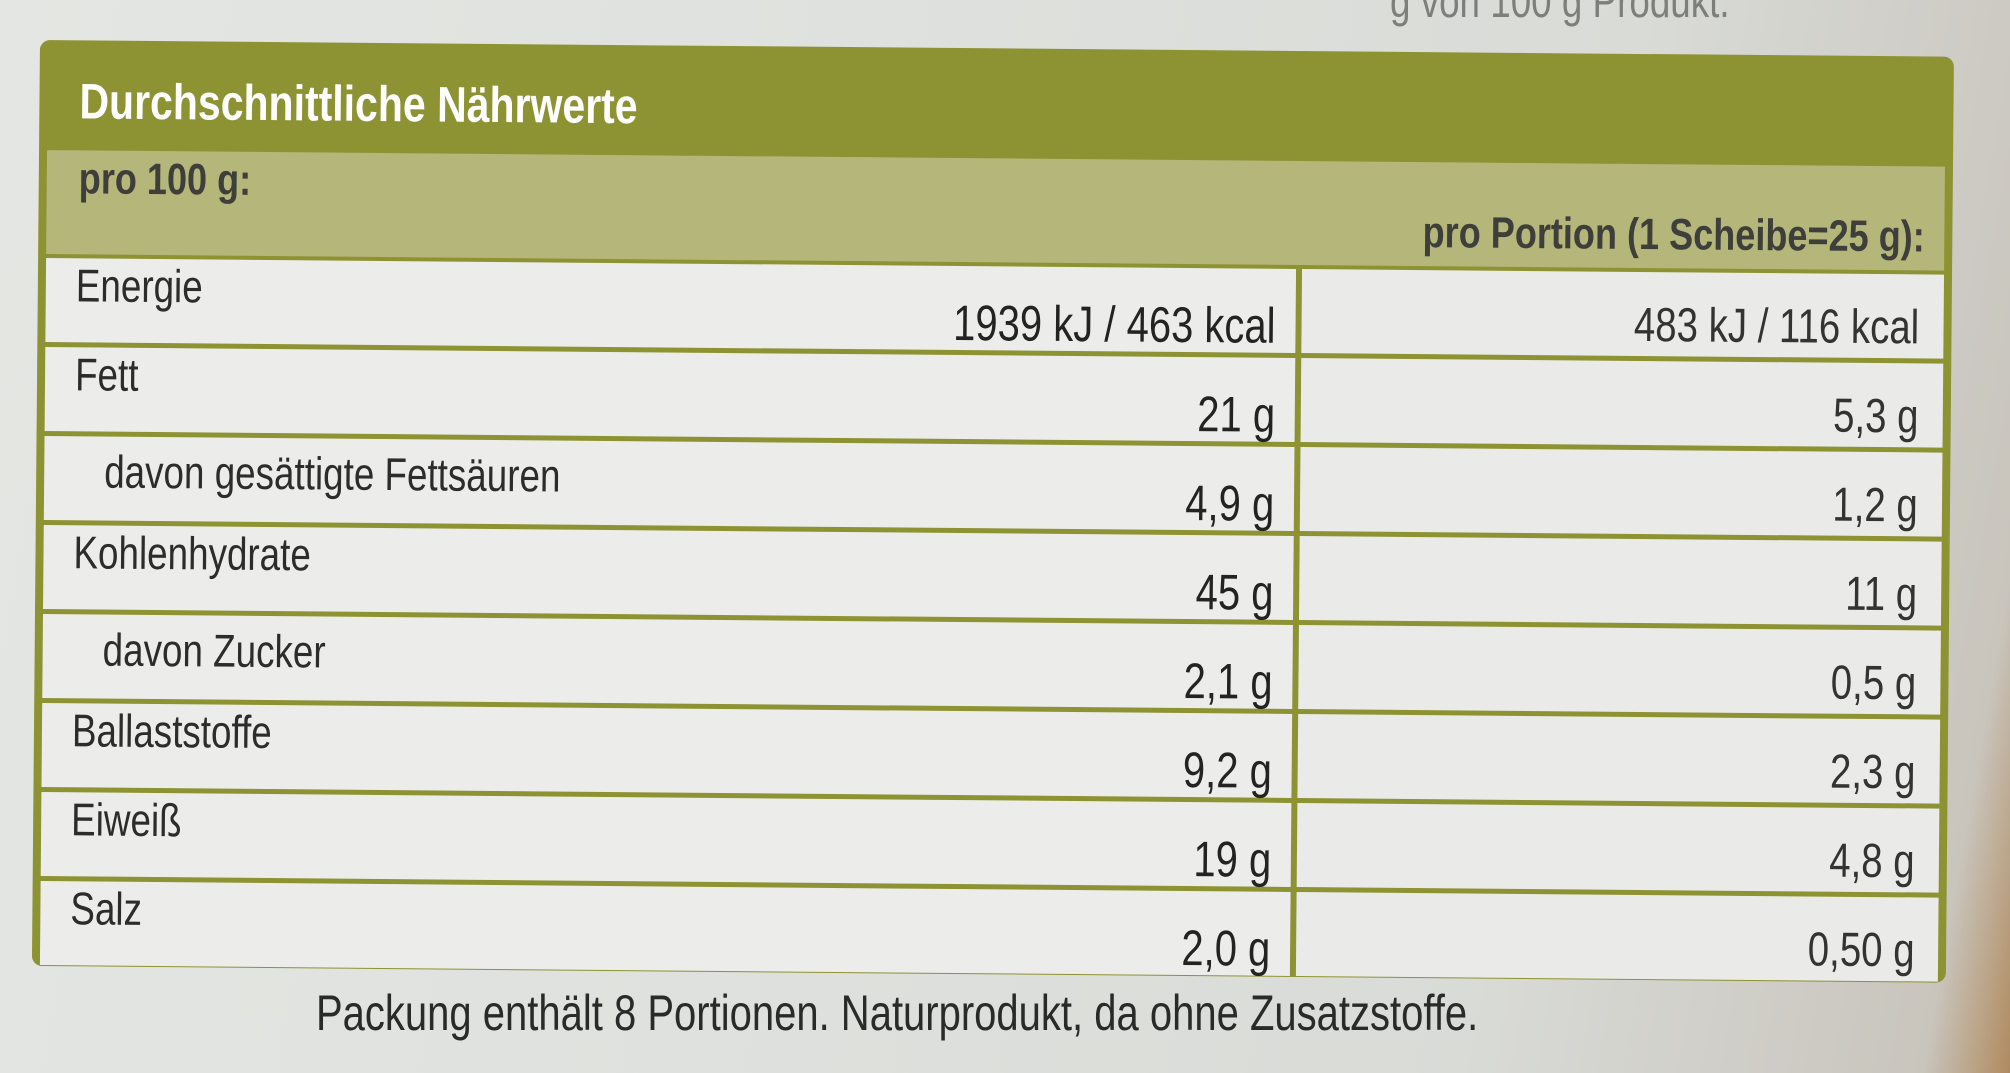  I want to click on cell-per-portion: 2,3 g, so click(1619, 759).